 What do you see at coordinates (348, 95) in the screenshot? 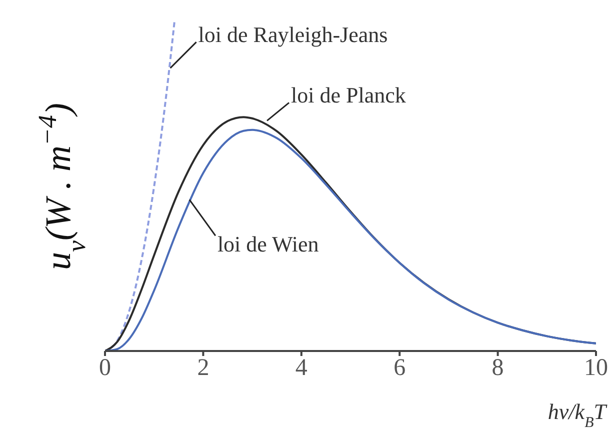
I see `annotation: loi de Planck` at bounding box center [348, 95].